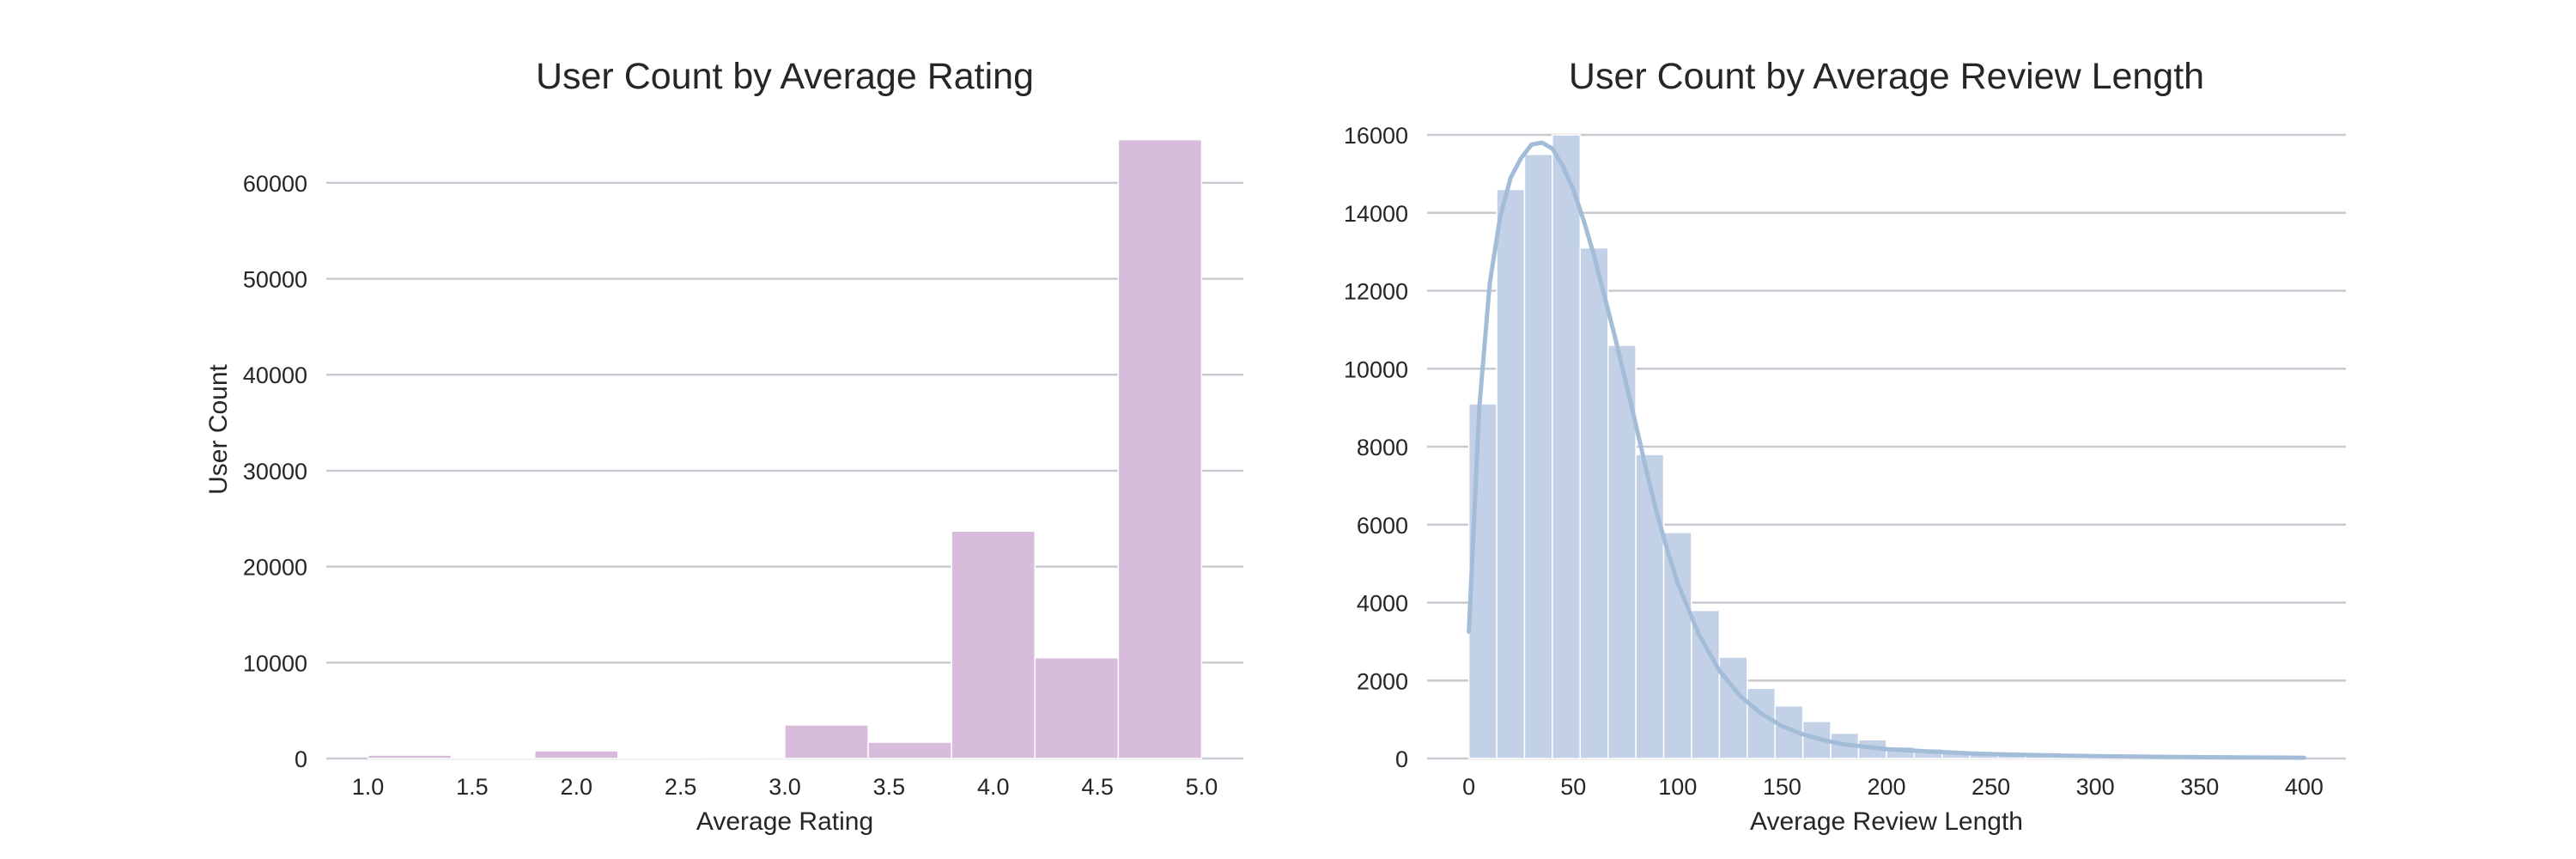 The image size is (2576, 859). Describe the element at coordinates (1887, 77) in the screenshot. I see `chart-title: User Count by Average Review Length` at that location.